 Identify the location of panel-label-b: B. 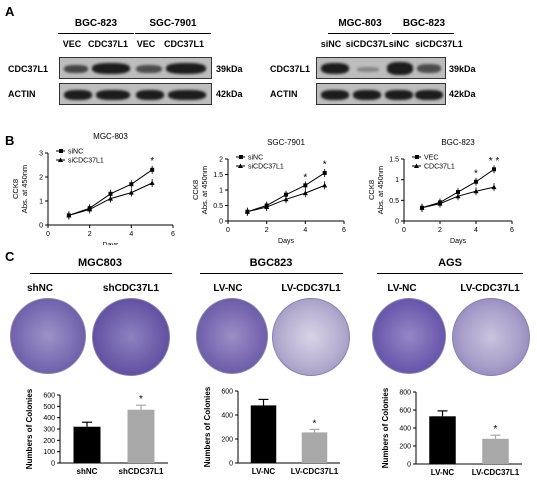
(10, 140).